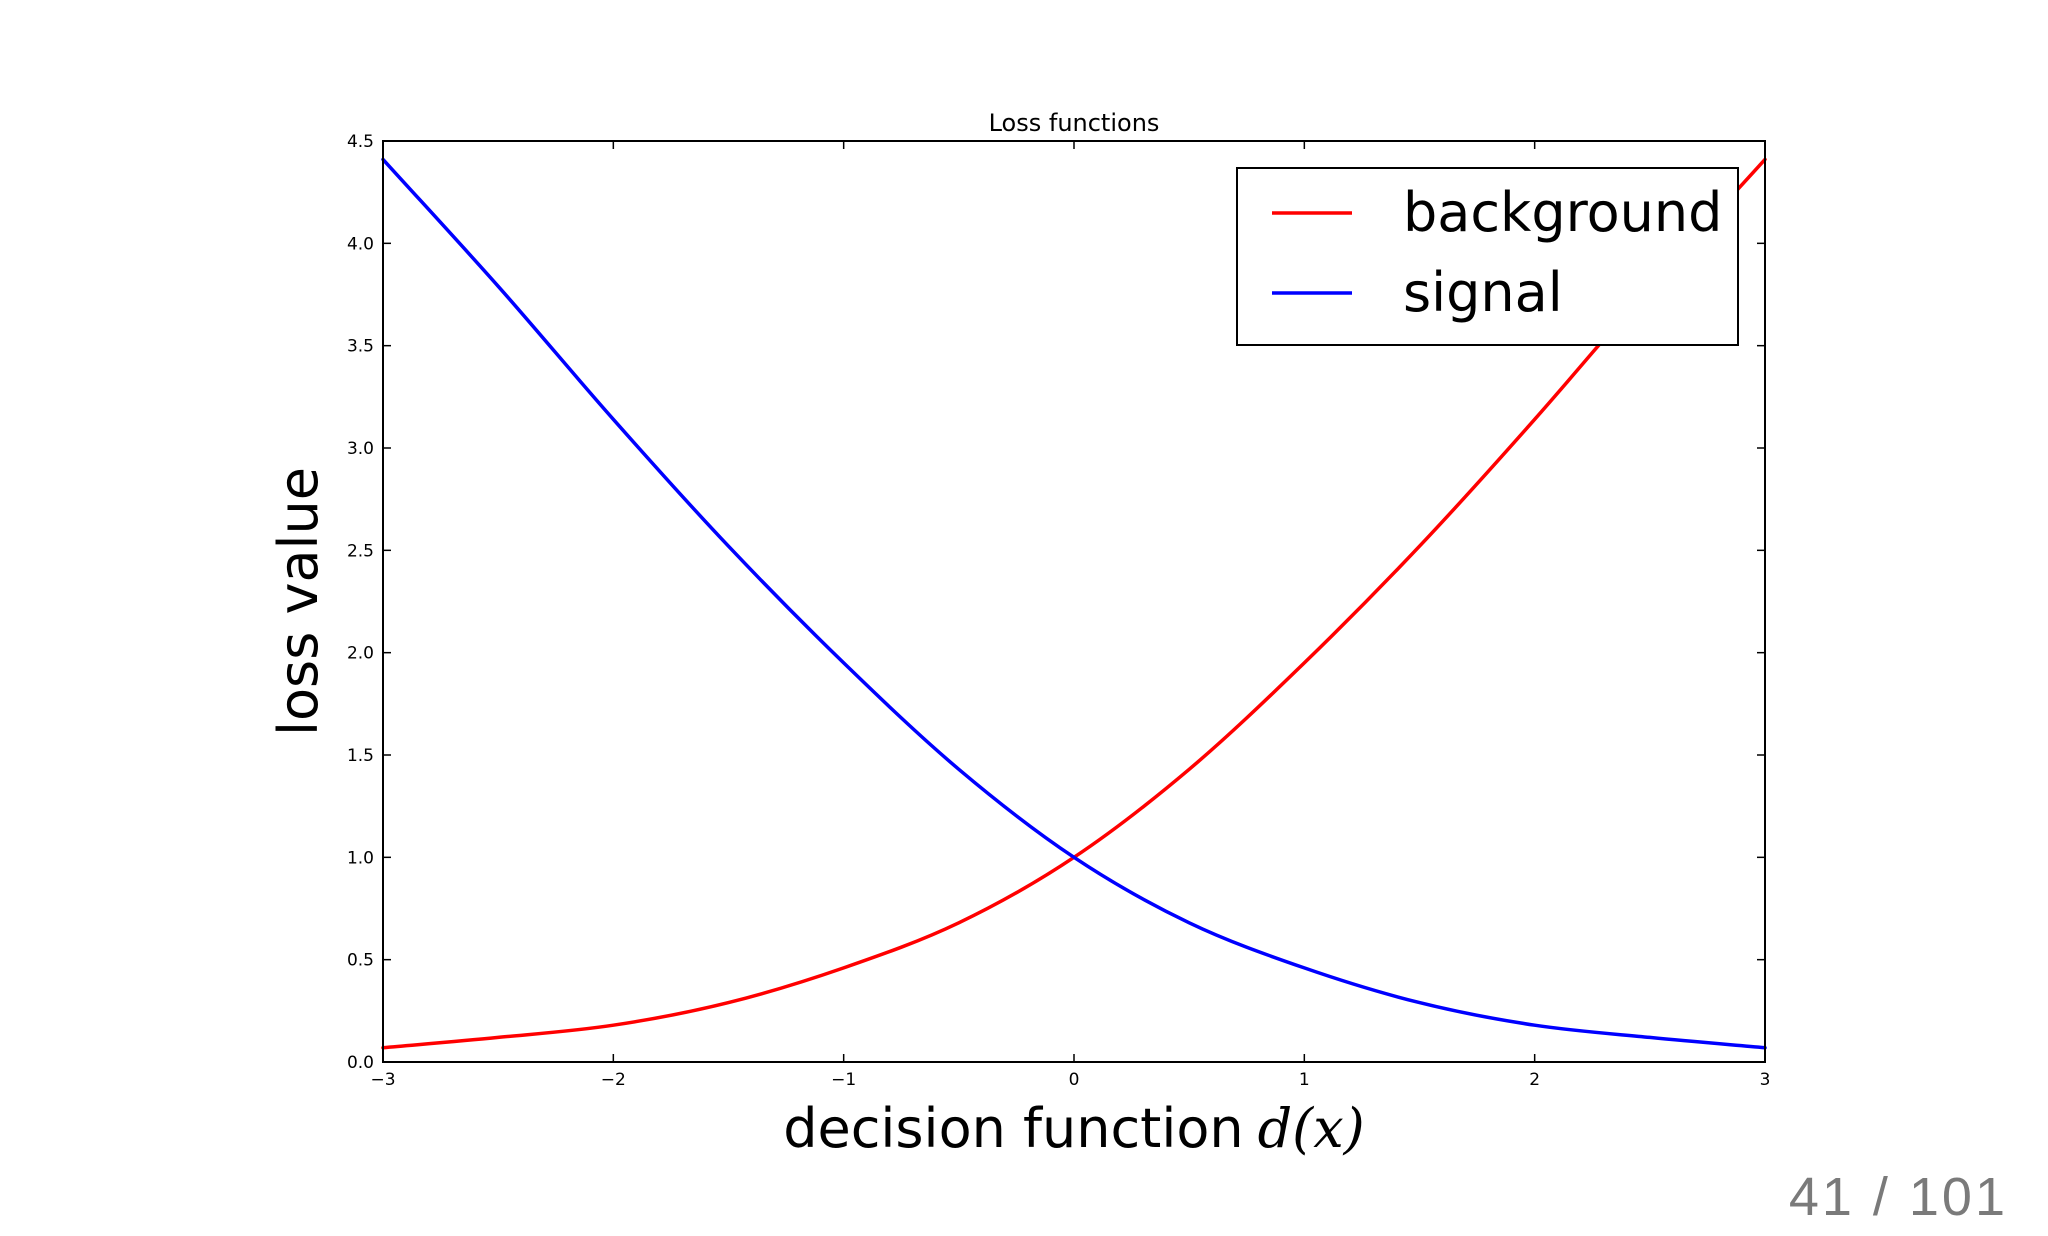  I want to click on chart-title: Loss functions, so click(1074, 123).